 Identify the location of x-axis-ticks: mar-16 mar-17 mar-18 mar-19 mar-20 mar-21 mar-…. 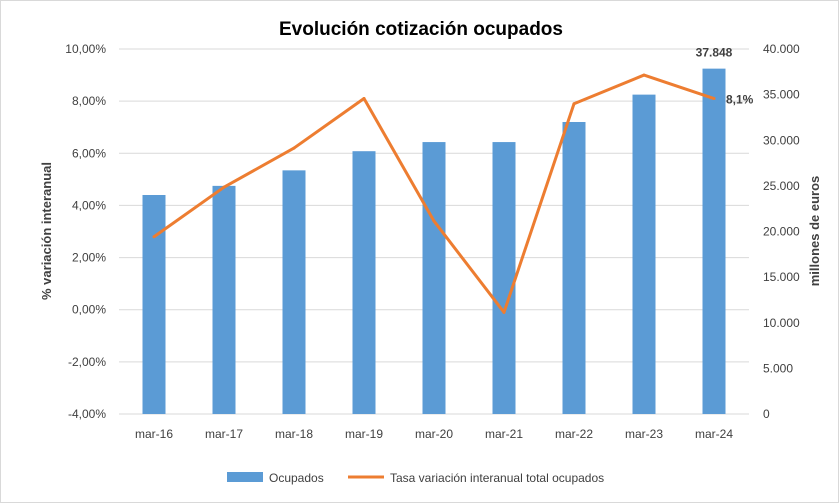
(434, 434).